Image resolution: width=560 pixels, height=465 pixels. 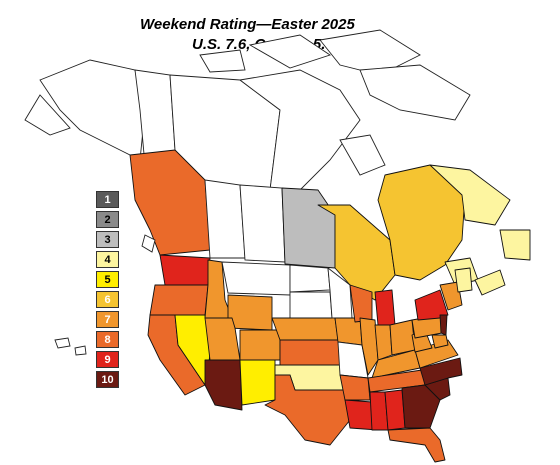 What do you see at coordinates (356, 252) in the screenshot?
I see `region-ontario` at bounding box center [356, 252].